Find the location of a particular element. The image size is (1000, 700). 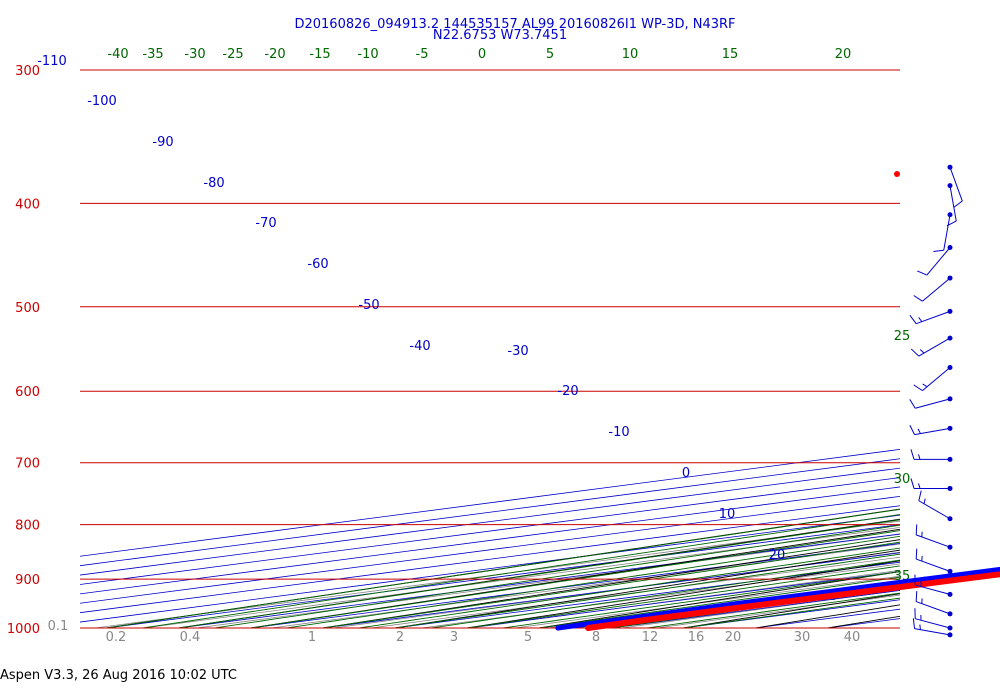

skew-temp-label: 20 is located at coordinates (777, 555).